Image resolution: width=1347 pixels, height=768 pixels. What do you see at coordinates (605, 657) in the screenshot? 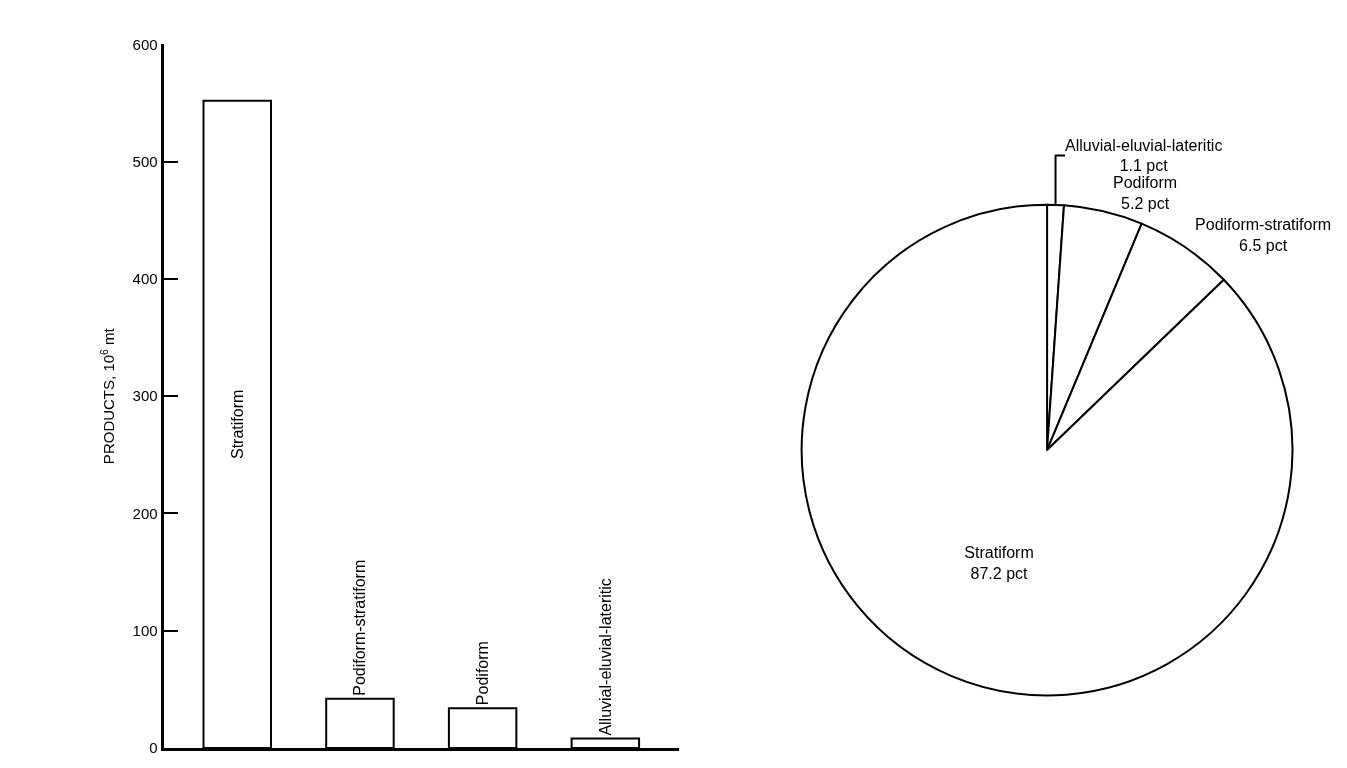
I see `x-tick-label: Alluvial-eluvial-lateritic` at bounding box center [605, 657].